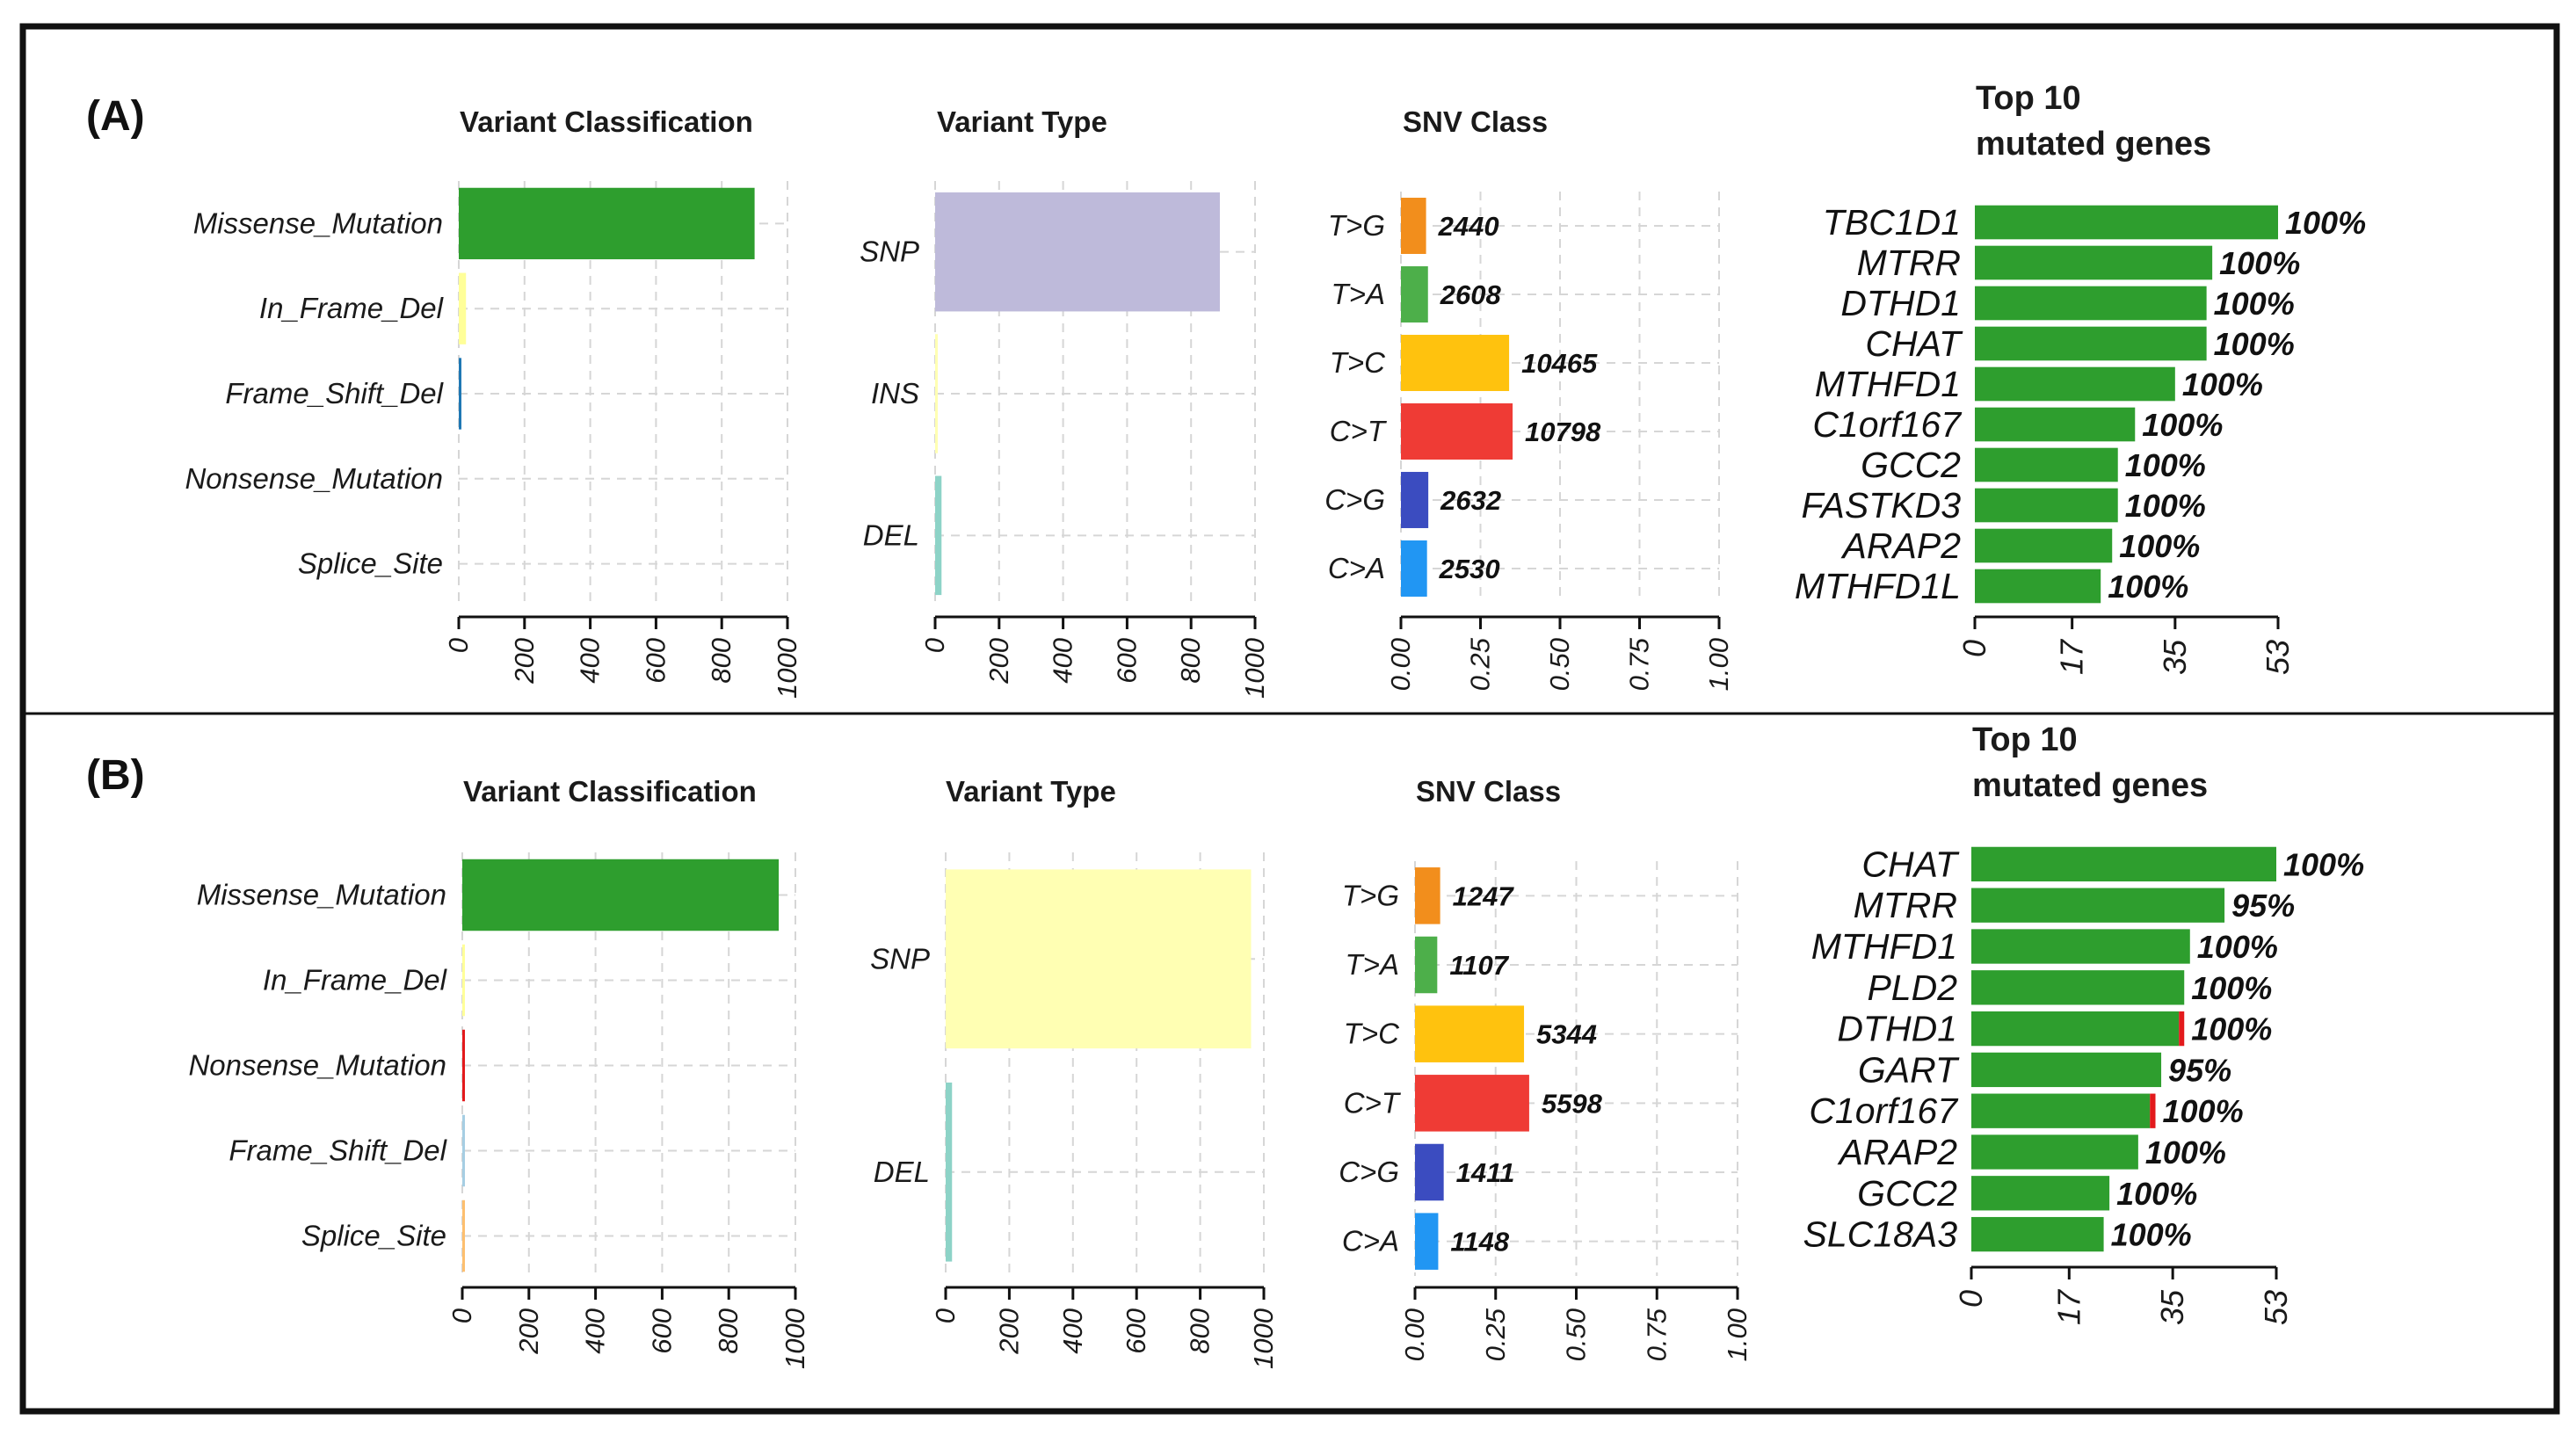 The image size is (2576, 1435). Describe the element at coordinates (1022, 121) in the screenshot. I see `variant-type-title: Variant Type` at that location.